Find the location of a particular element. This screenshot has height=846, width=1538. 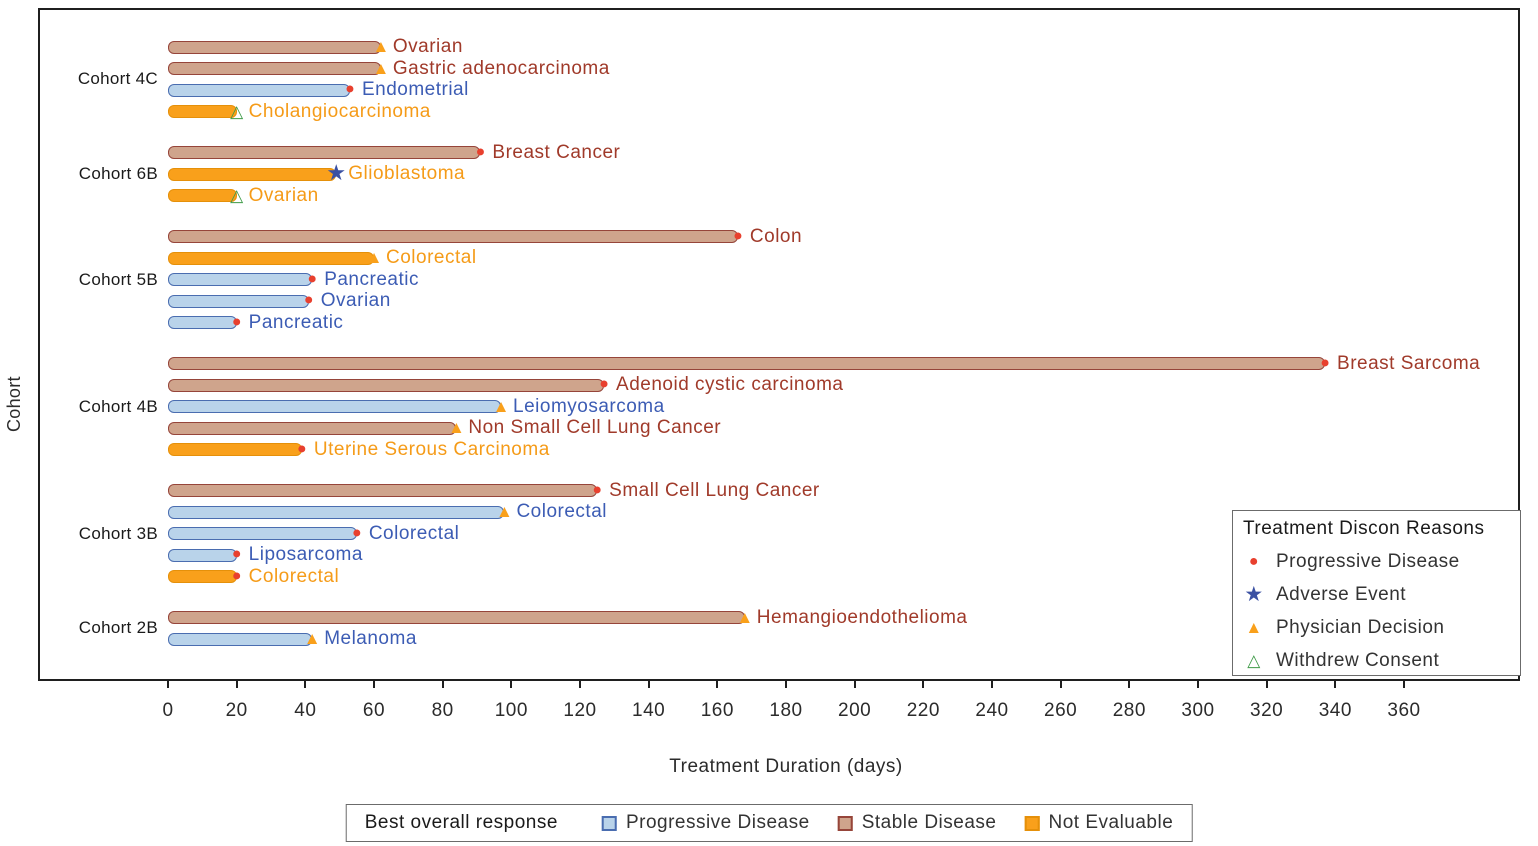

cohort-tick-label: Cohort 6B is located at coordinates (118, 173).